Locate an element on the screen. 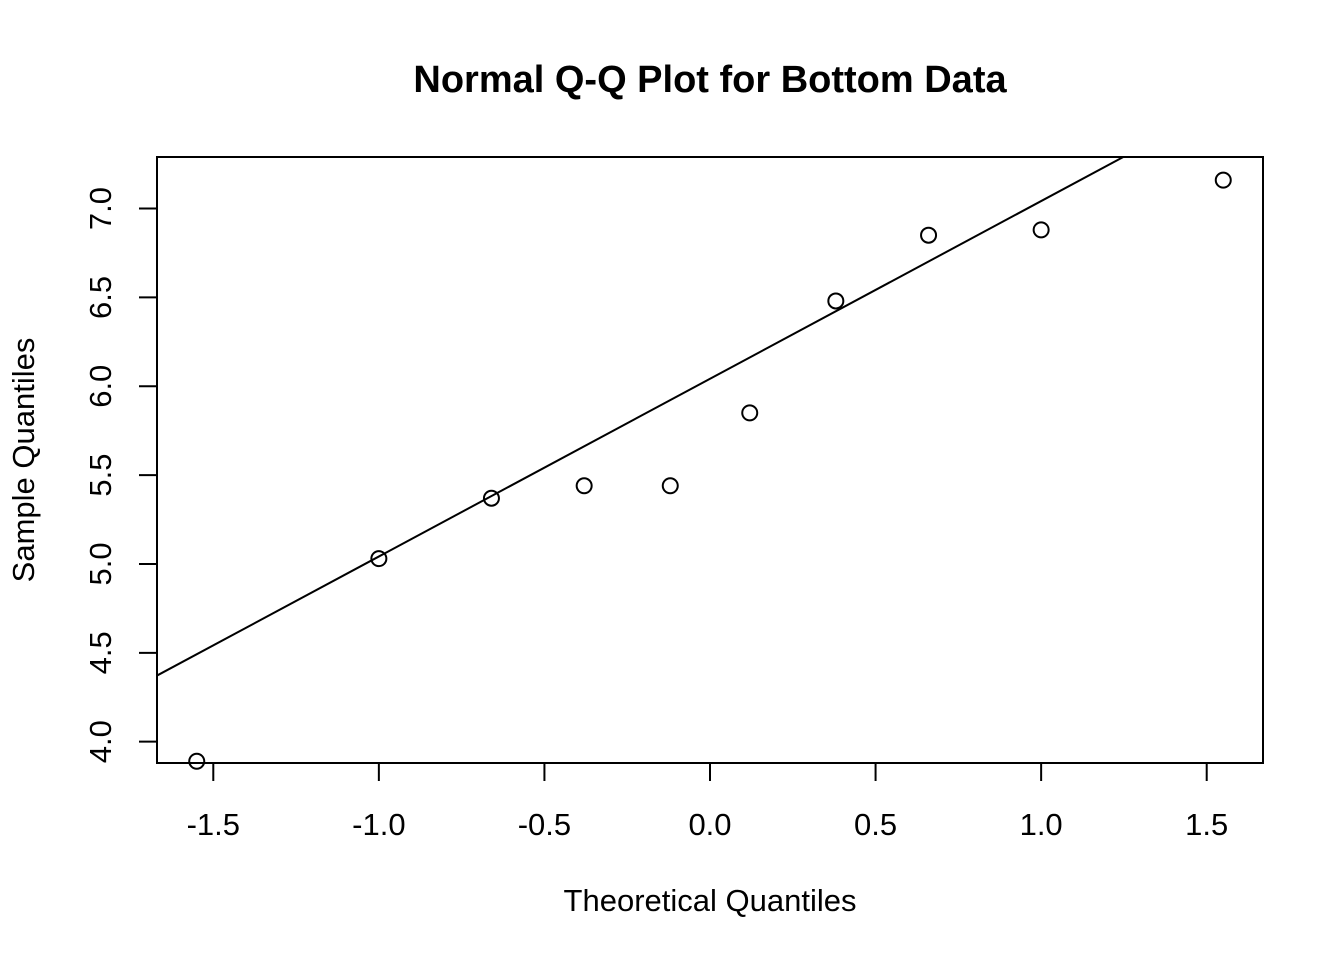 The height and width of the screenshot is (960, 1344). y-tick-label: 7.0 is located at coordinates (100, 208).